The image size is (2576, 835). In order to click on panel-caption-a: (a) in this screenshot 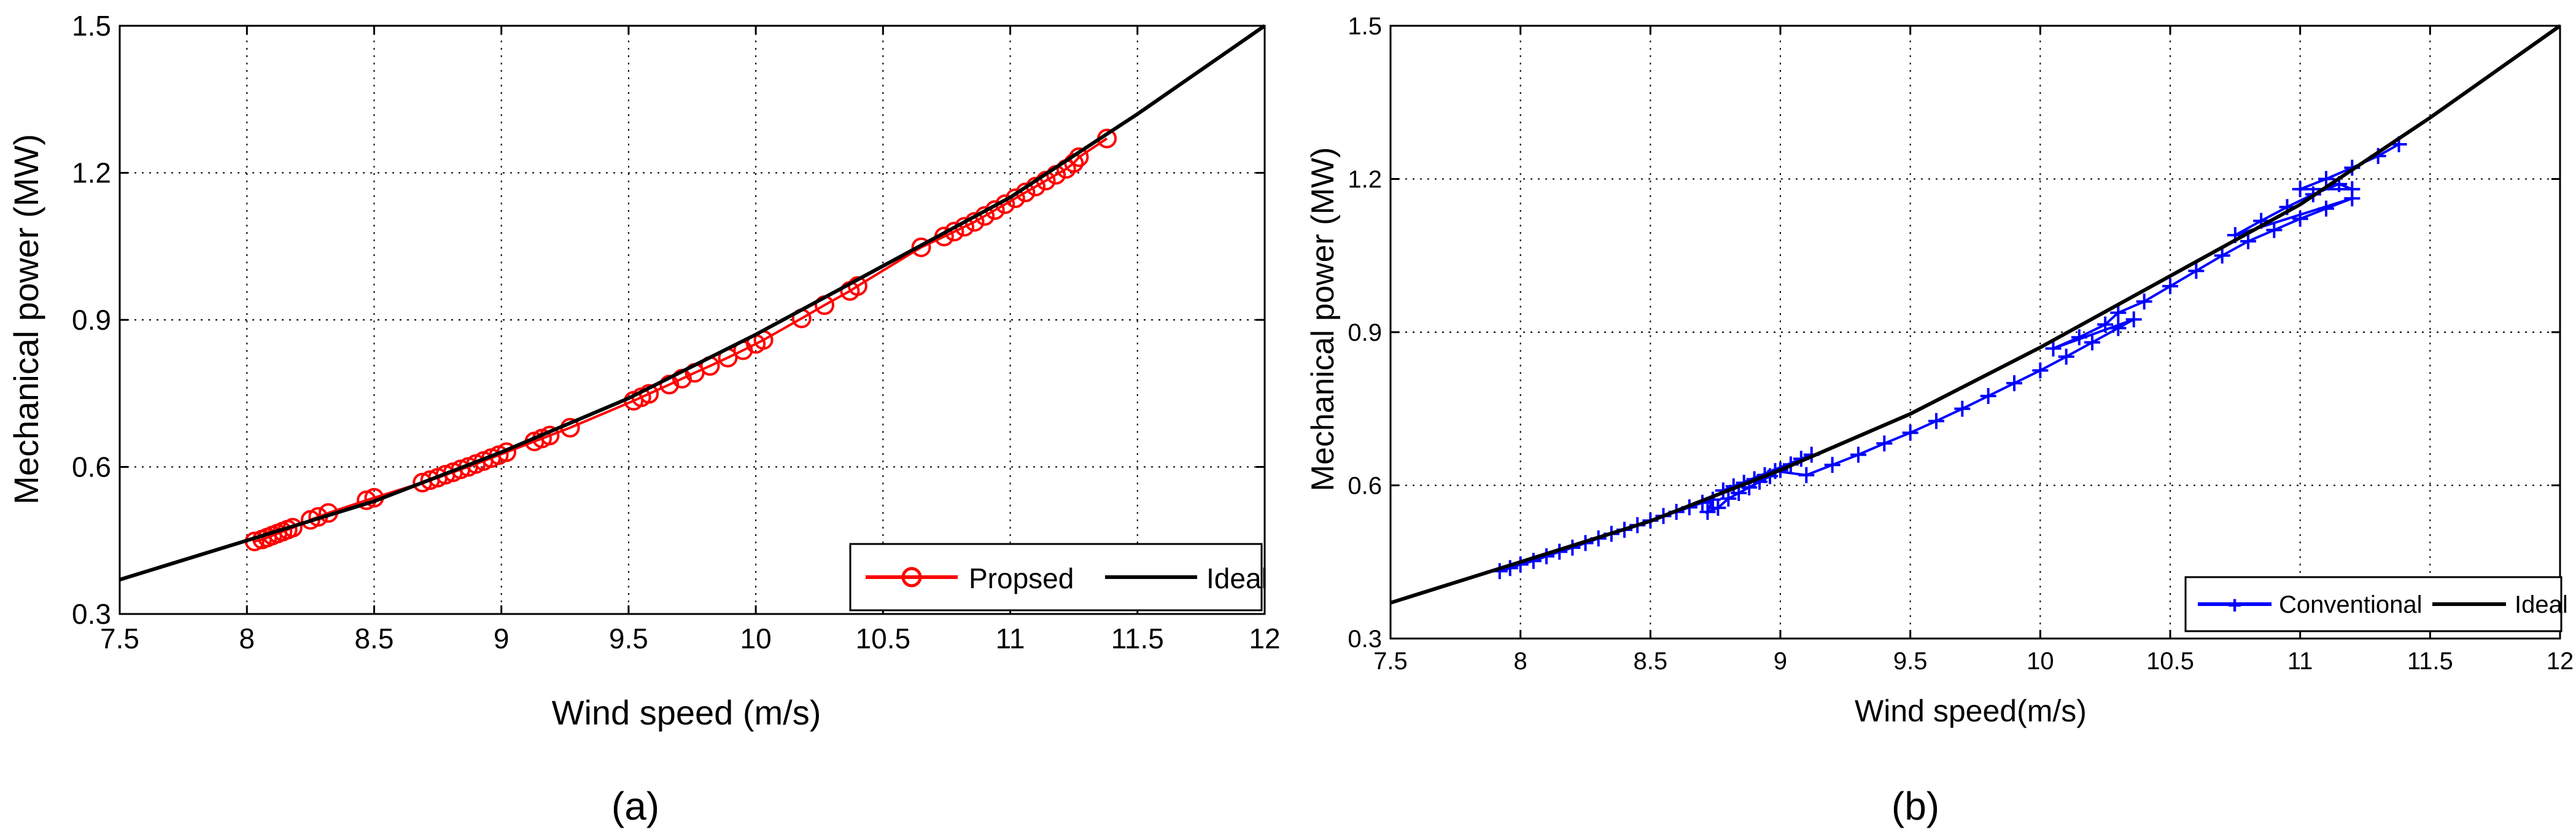, I will do `click(635, 806)`.